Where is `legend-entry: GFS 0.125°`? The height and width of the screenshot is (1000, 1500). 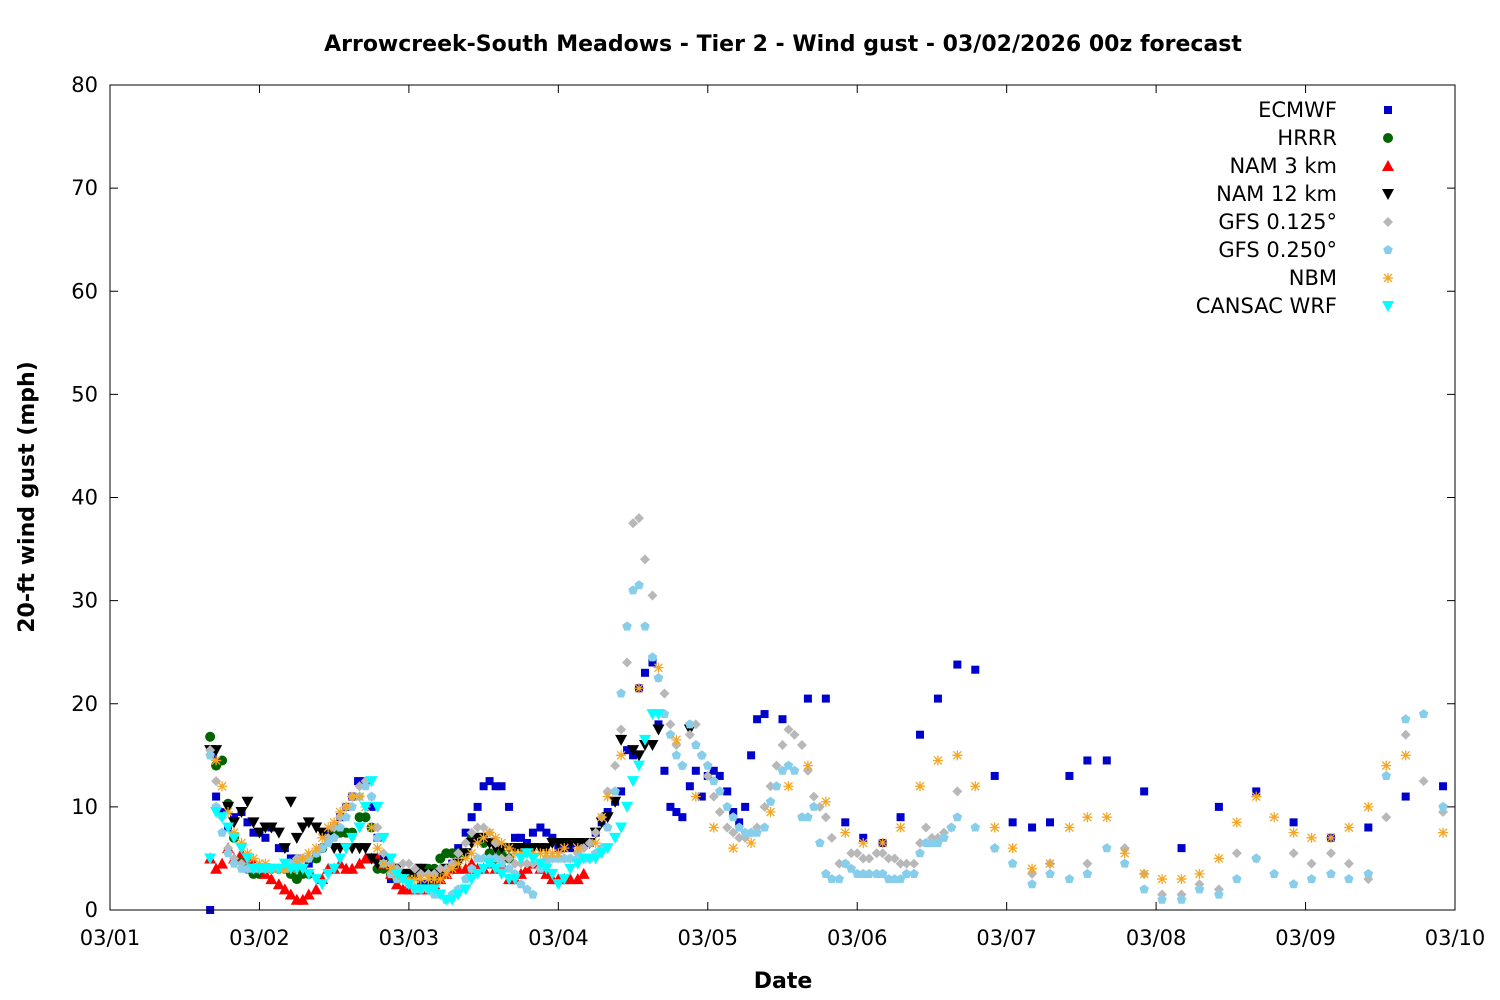 legend-entry: GFS 0.125° is located at coordinates (1305, 222).